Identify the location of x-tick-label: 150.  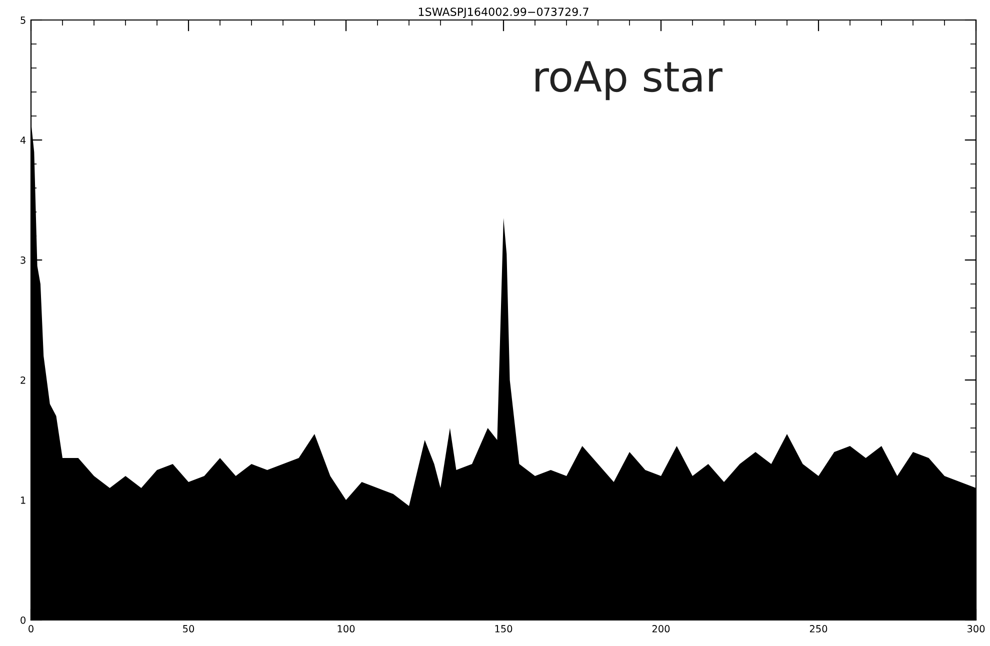
(503, 628).